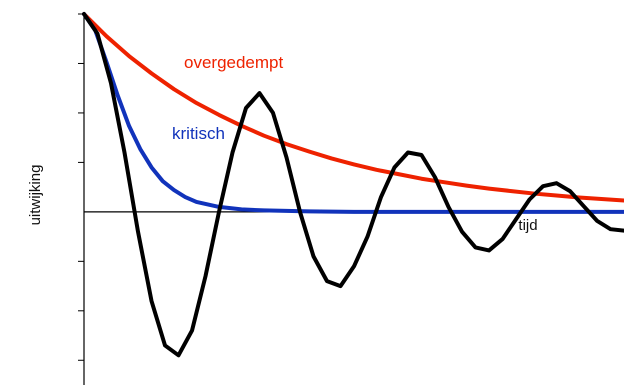 The image size is (624, 390). Describe the element at coordinates (234, 62) in the screenshot. I see `series-label-overgedempt: overgedempt` at that location.